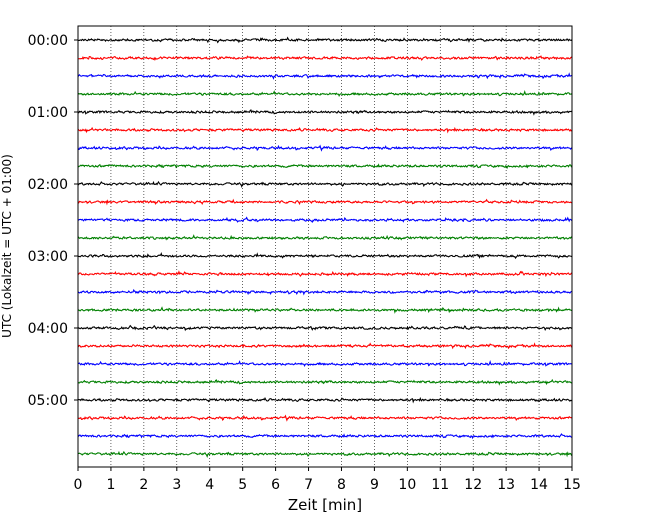 This screenshot has height=520, width=650. Describe the element at coordinates (48, 41) in the screenshot. I see `y-tick-label: 00:00` at that location.